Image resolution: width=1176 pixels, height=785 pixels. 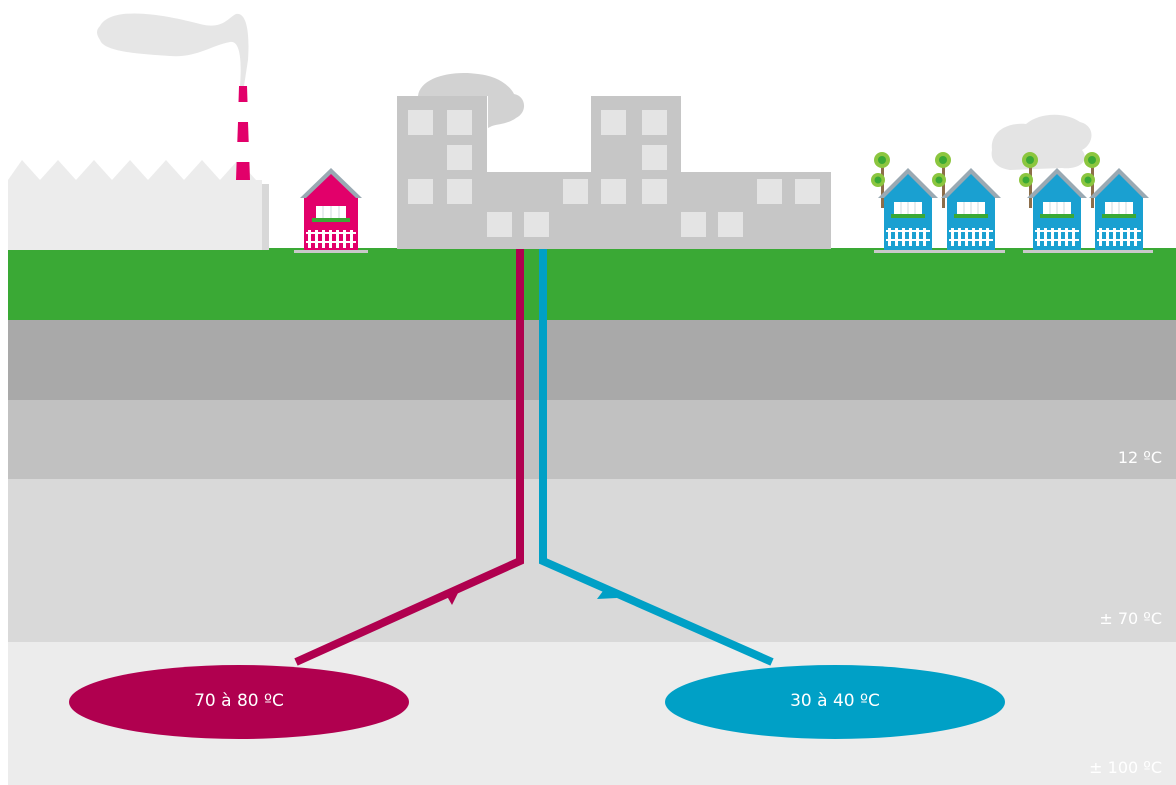 What do you see at coordinates (173, 49) in the screenshot?
I see `smoke-cloud` at bounding box center [173, 49].